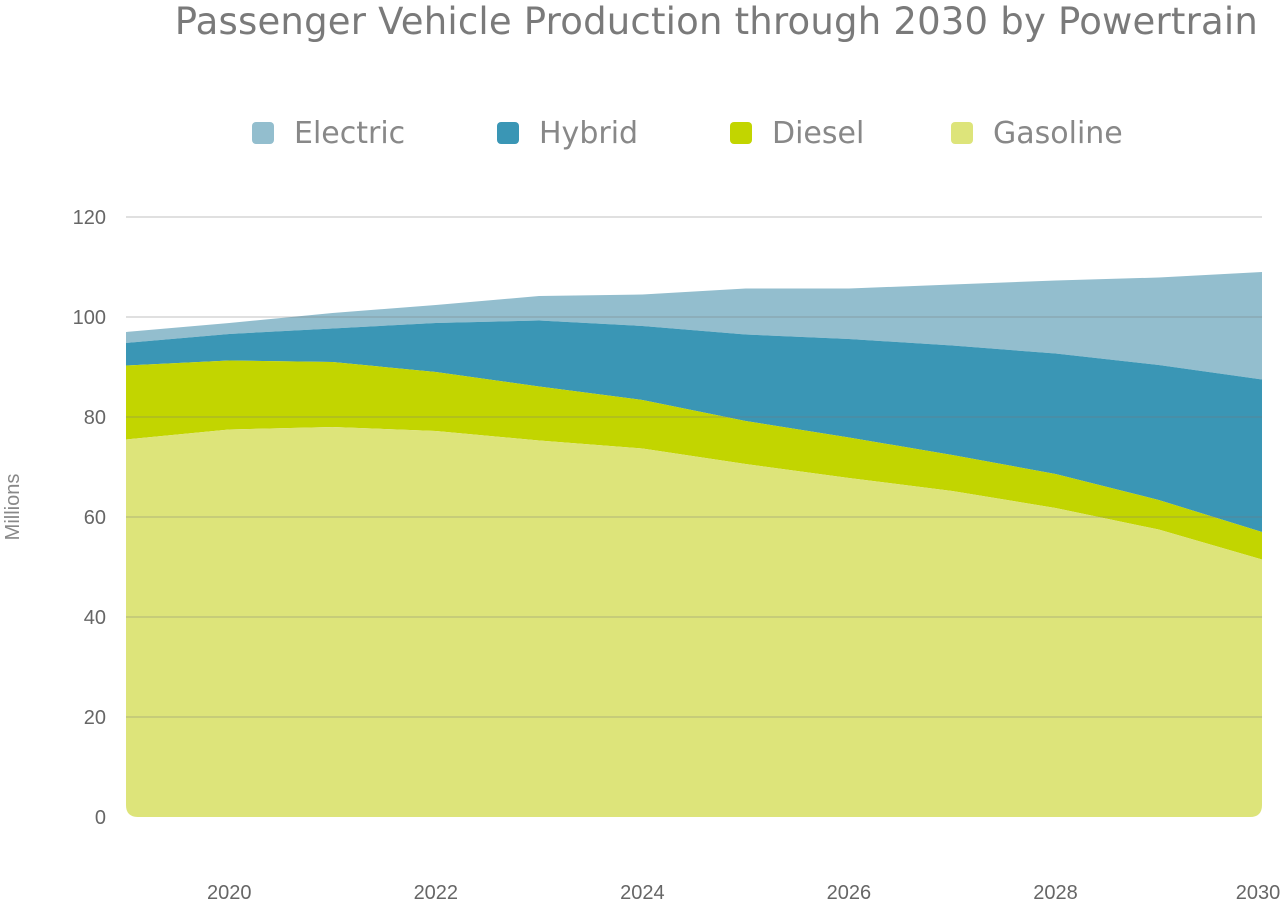  What do you see at coordinates (100, 818) in the screenshot?
I see `y-tick-label: 0` at bounding box center [100, 818].